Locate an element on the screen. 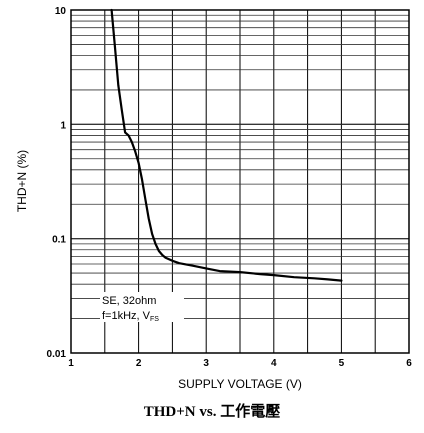  x-axis-label: SUPPLY VOLTAGE (V) is located at coordinates (240, 384).